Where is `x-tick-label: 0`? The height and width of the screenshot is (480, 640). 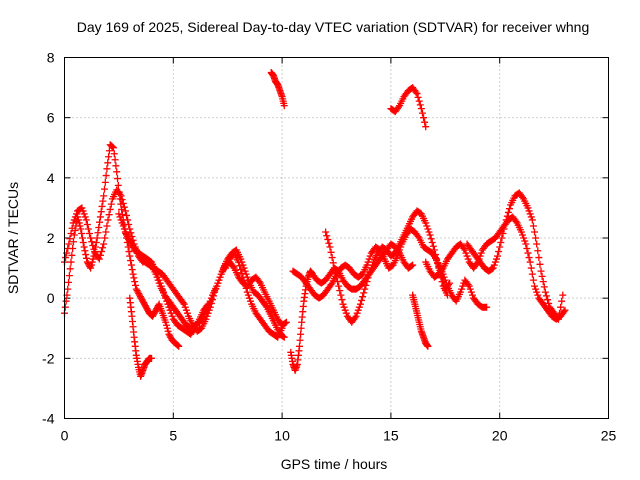 x-tick-label: 0 is located at coordinates (65, 436).